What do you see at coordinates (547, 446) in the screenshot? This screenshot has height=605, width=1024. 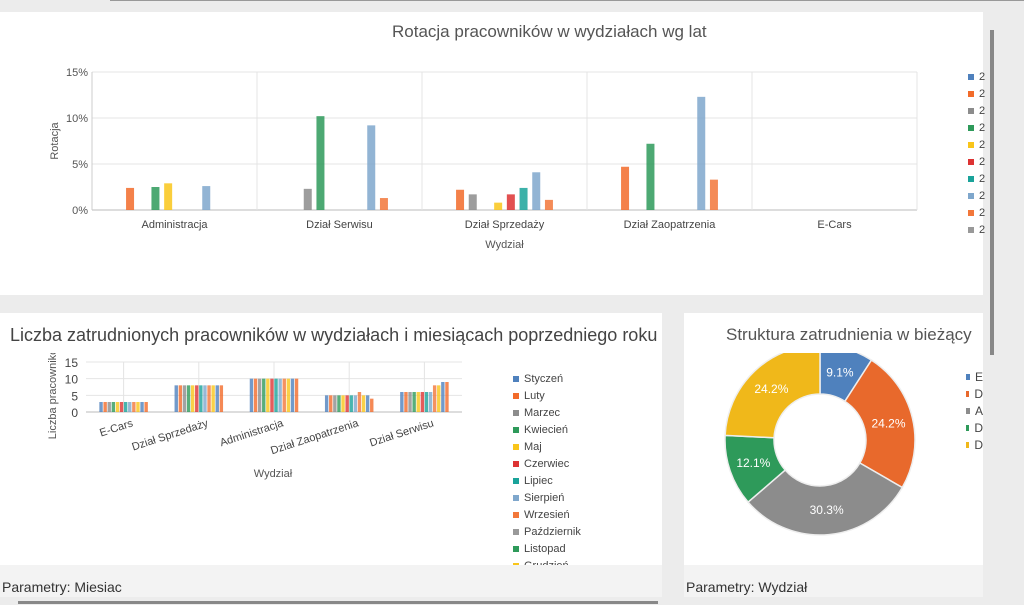 I see `legend-item: Maj` at bounding box center [547, 446].